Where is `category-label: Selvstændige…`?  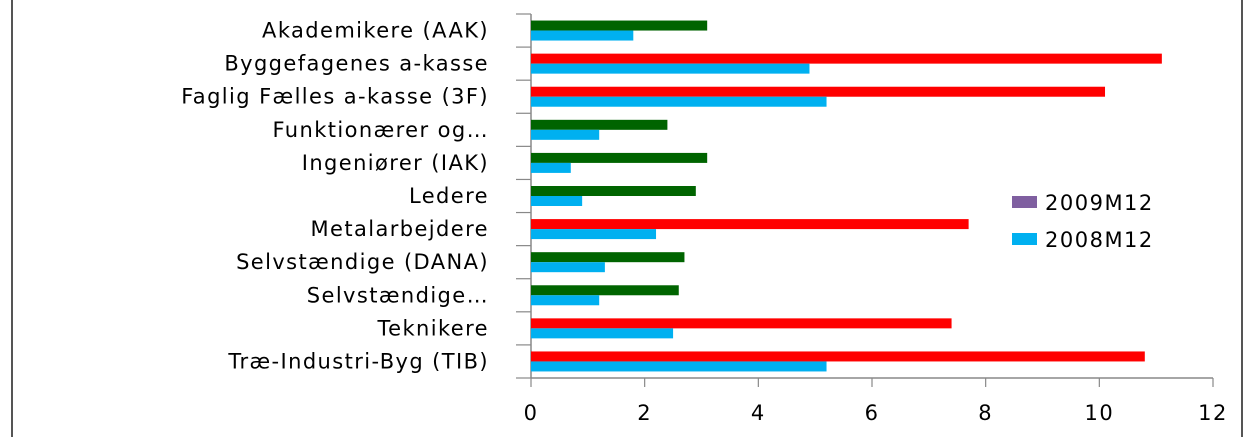 category-label: Selvstændige… is located at coordinates (398, 295).